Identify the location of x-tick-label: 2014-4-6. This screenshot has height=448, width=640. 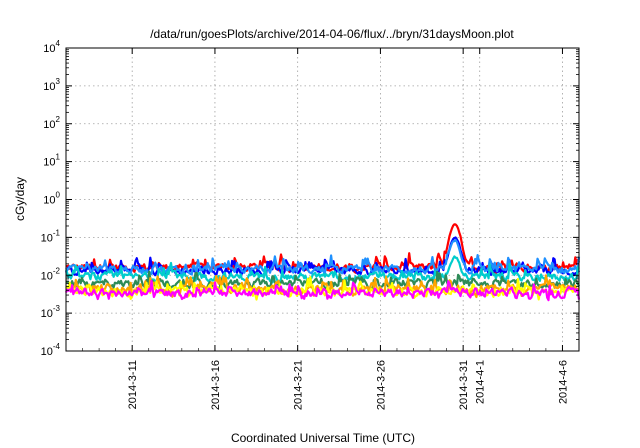
(563, 382).